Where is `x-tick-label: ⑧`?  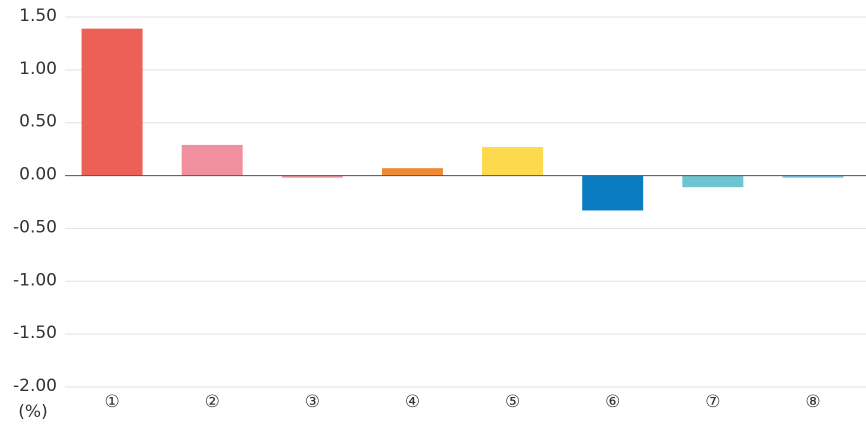 x-tick-label: ⑧ is located at coordinates (812, 402).